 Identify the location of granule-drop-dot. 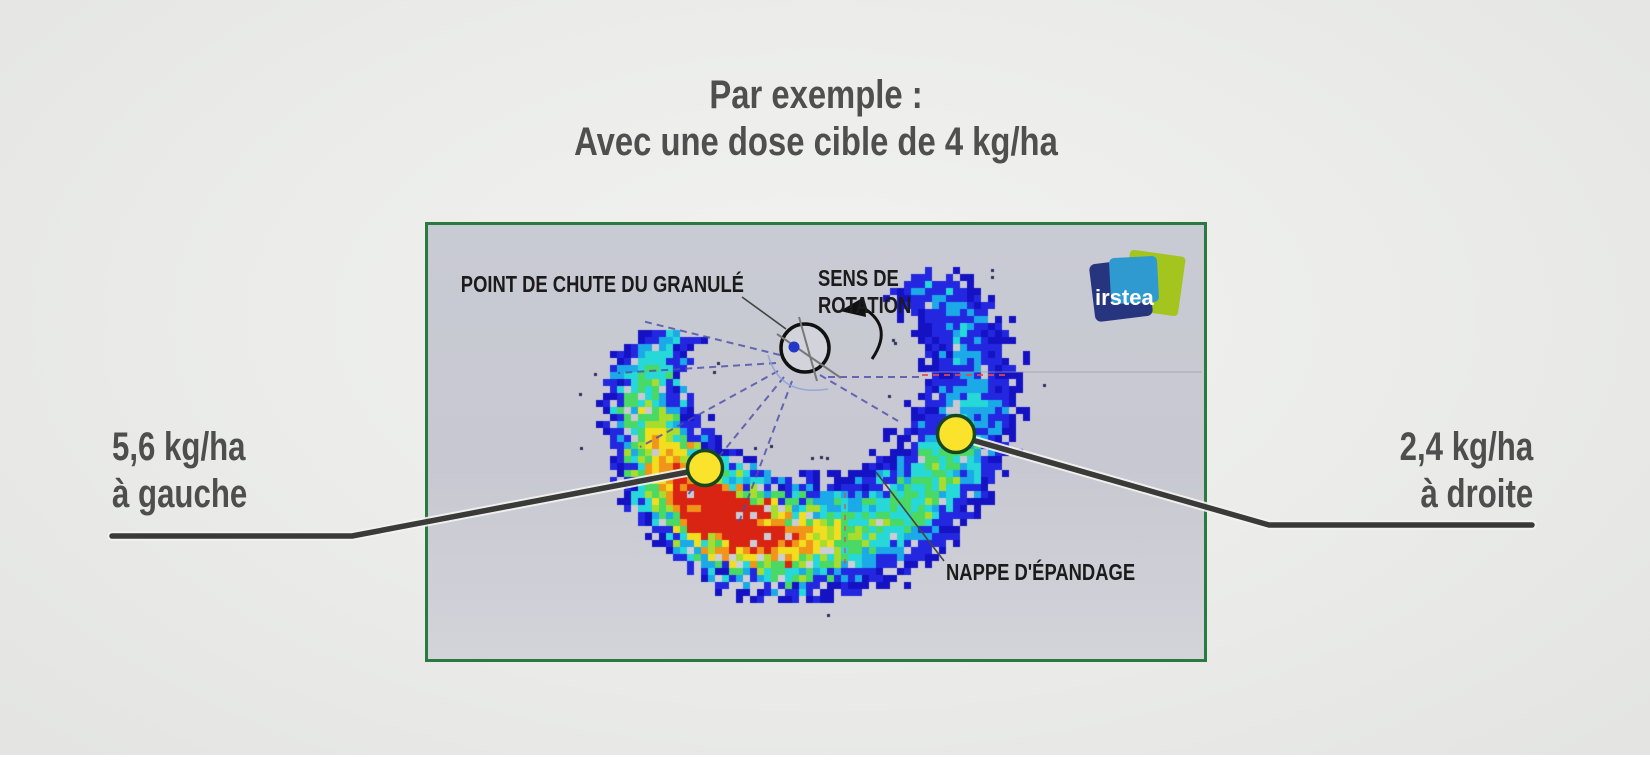
(794, 347).